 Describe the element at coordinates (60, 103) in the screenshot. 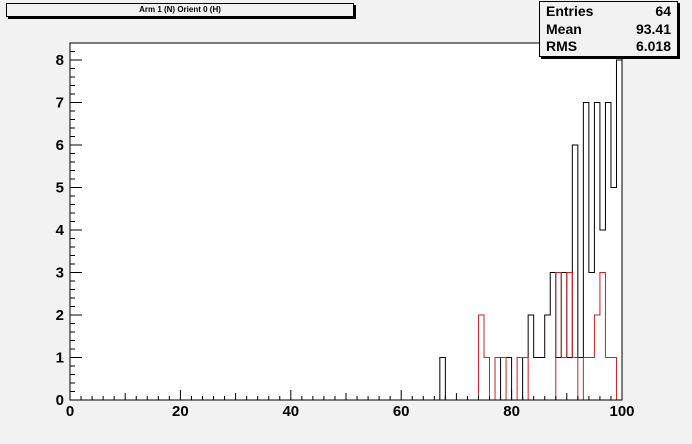

I see `y-tick-label: 7` at that location.